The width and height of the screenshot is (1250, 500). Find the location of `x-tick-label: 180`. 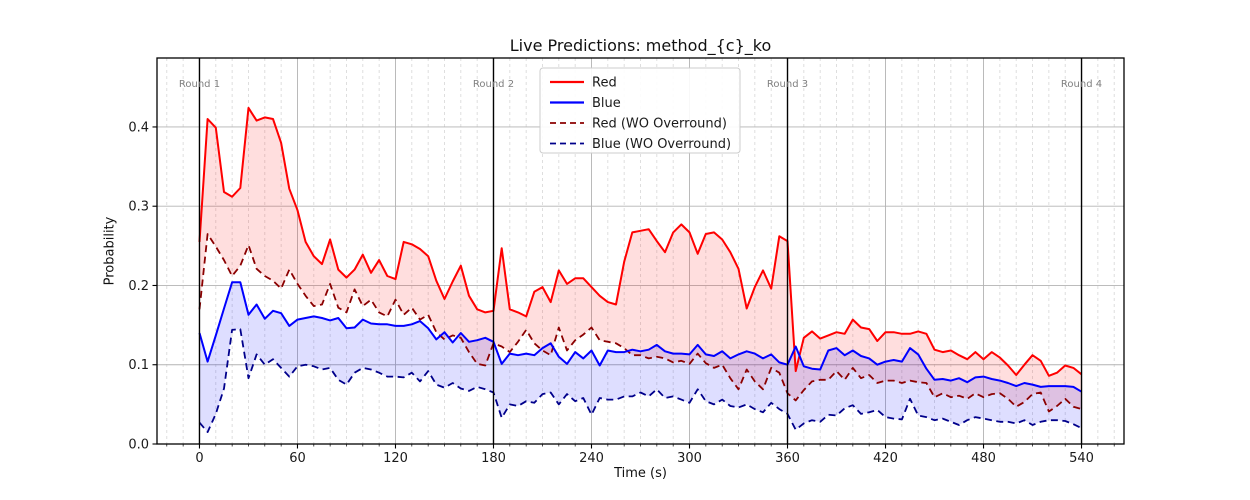

x-tick-label: 180 is located at coordinates (493, 458).